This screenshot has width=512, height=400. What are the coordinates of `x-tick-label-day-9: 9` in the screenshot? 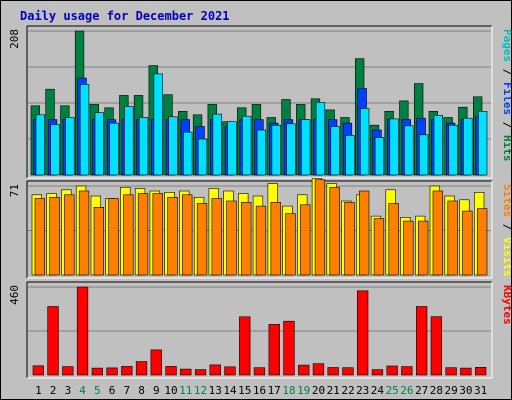 It's located at (156, 390).